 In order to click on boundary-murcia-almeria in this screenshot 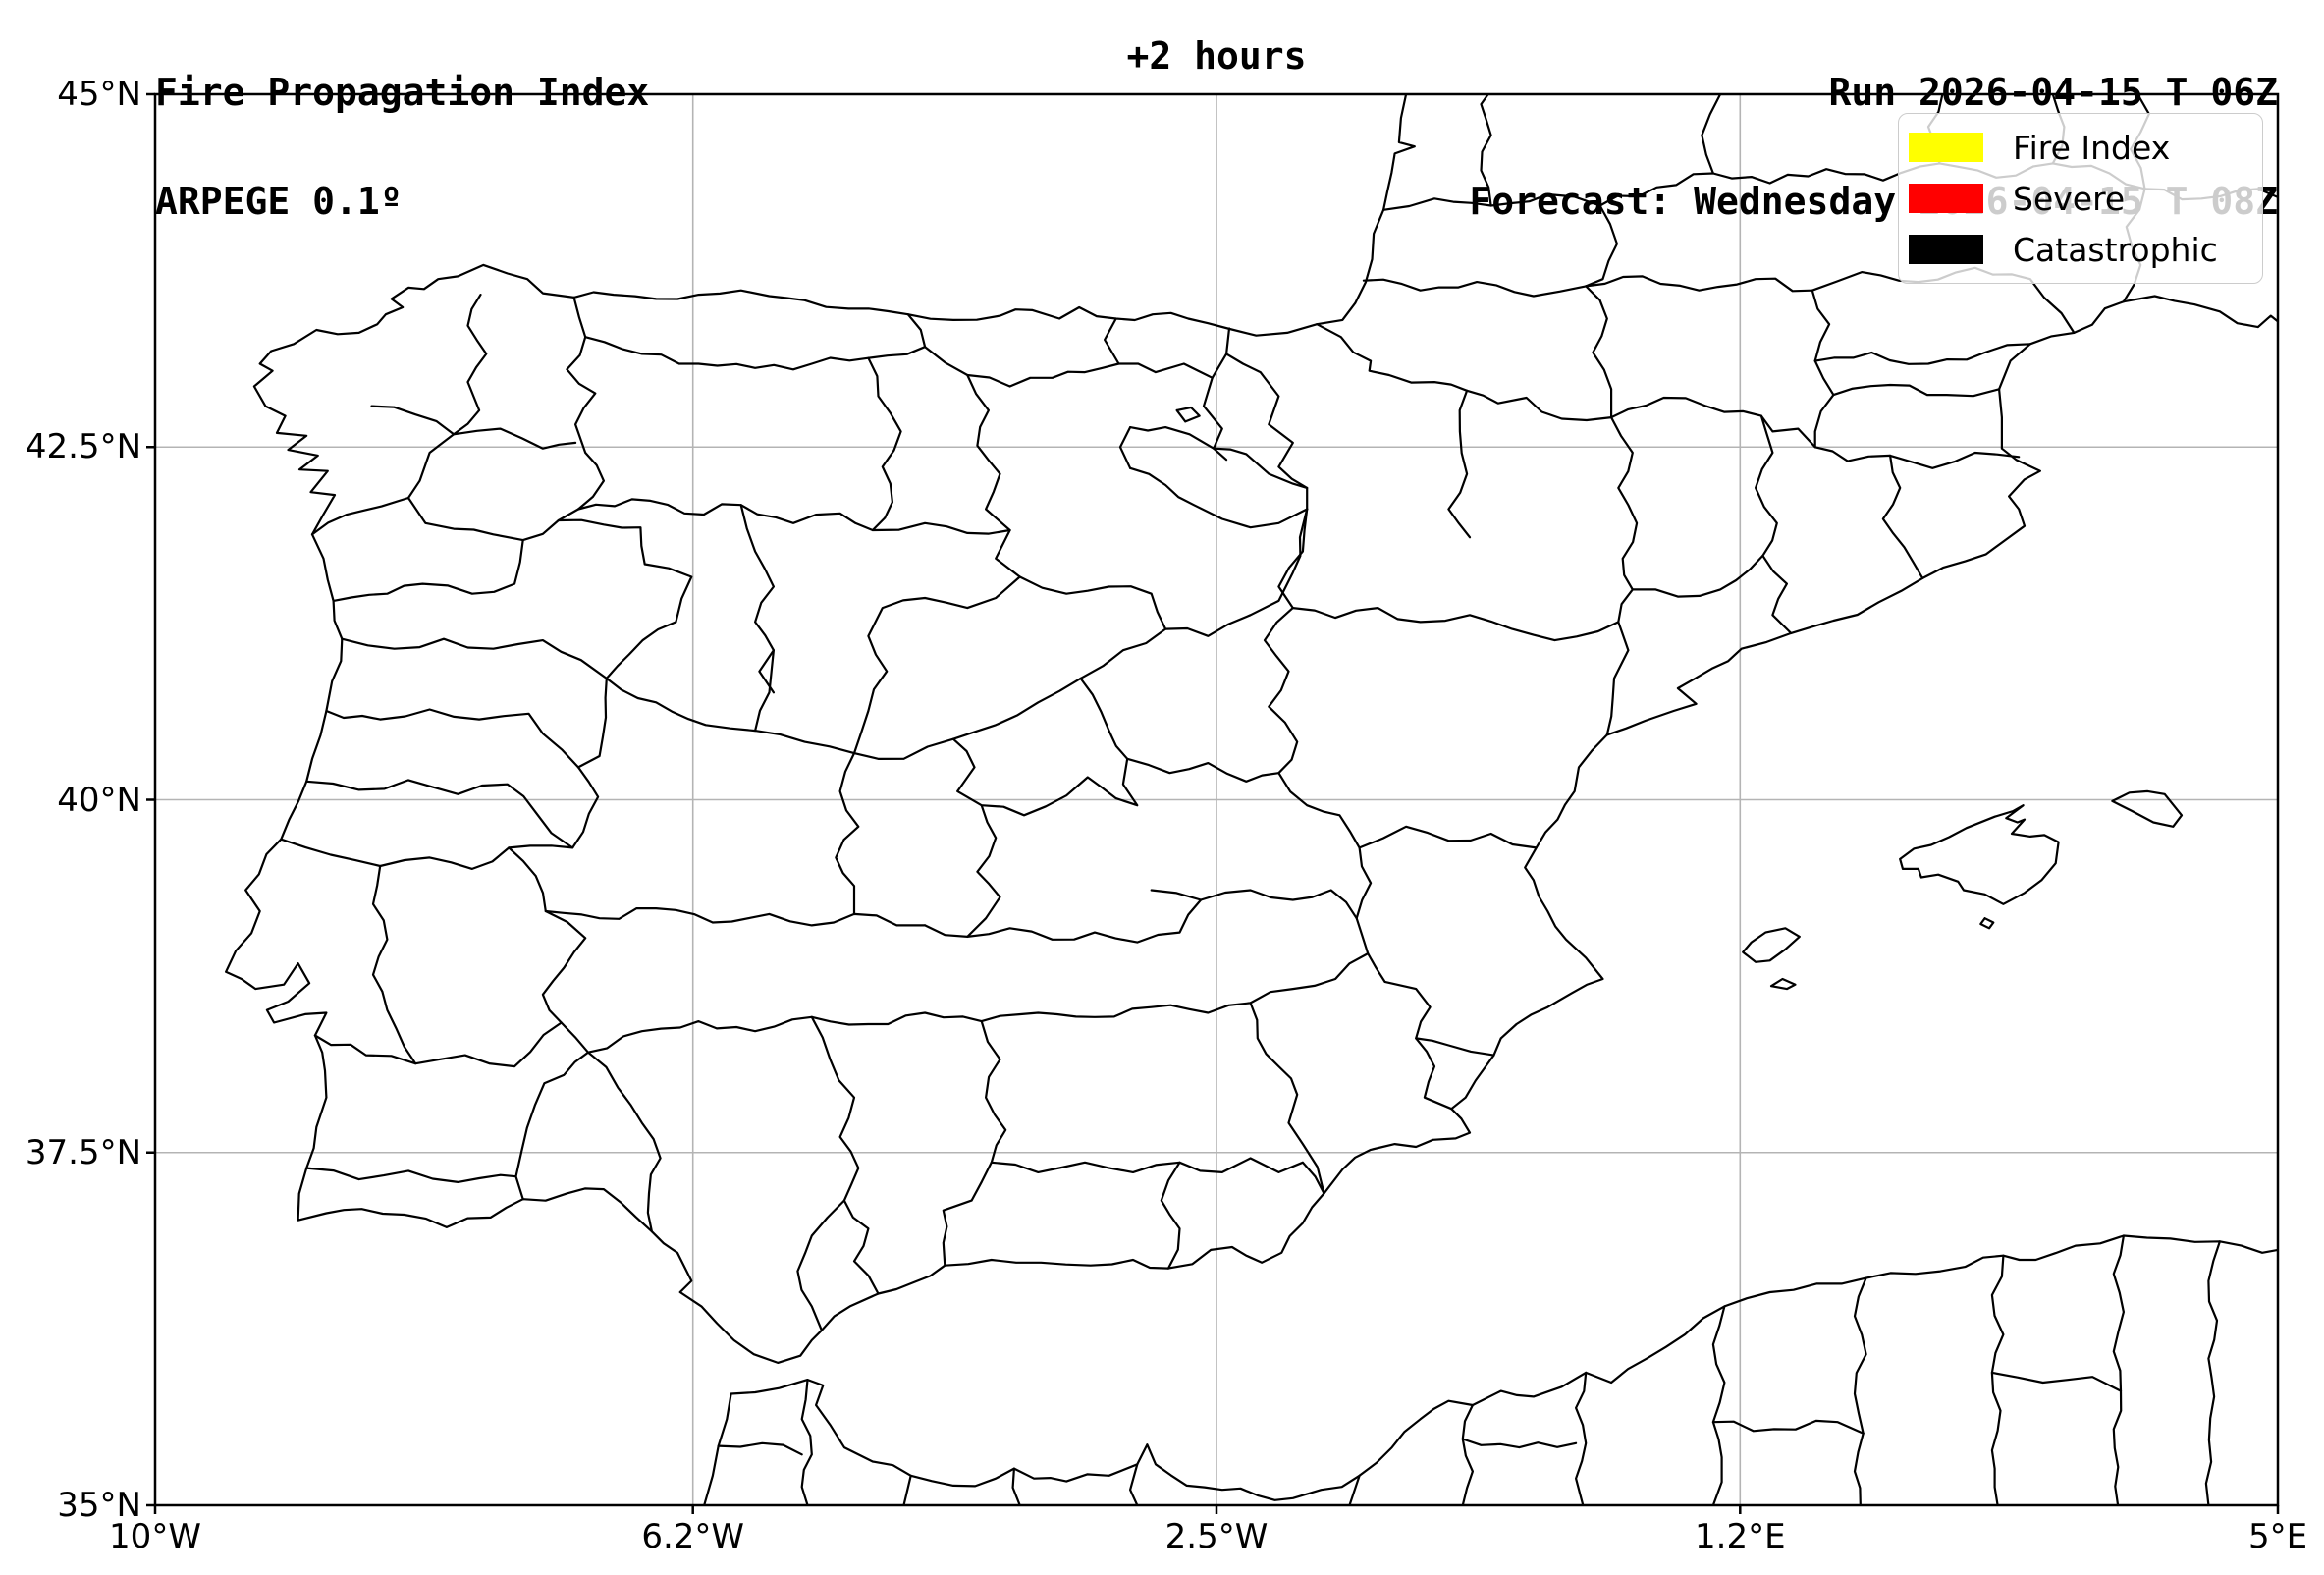, I will do `click(1287, 1098)`.